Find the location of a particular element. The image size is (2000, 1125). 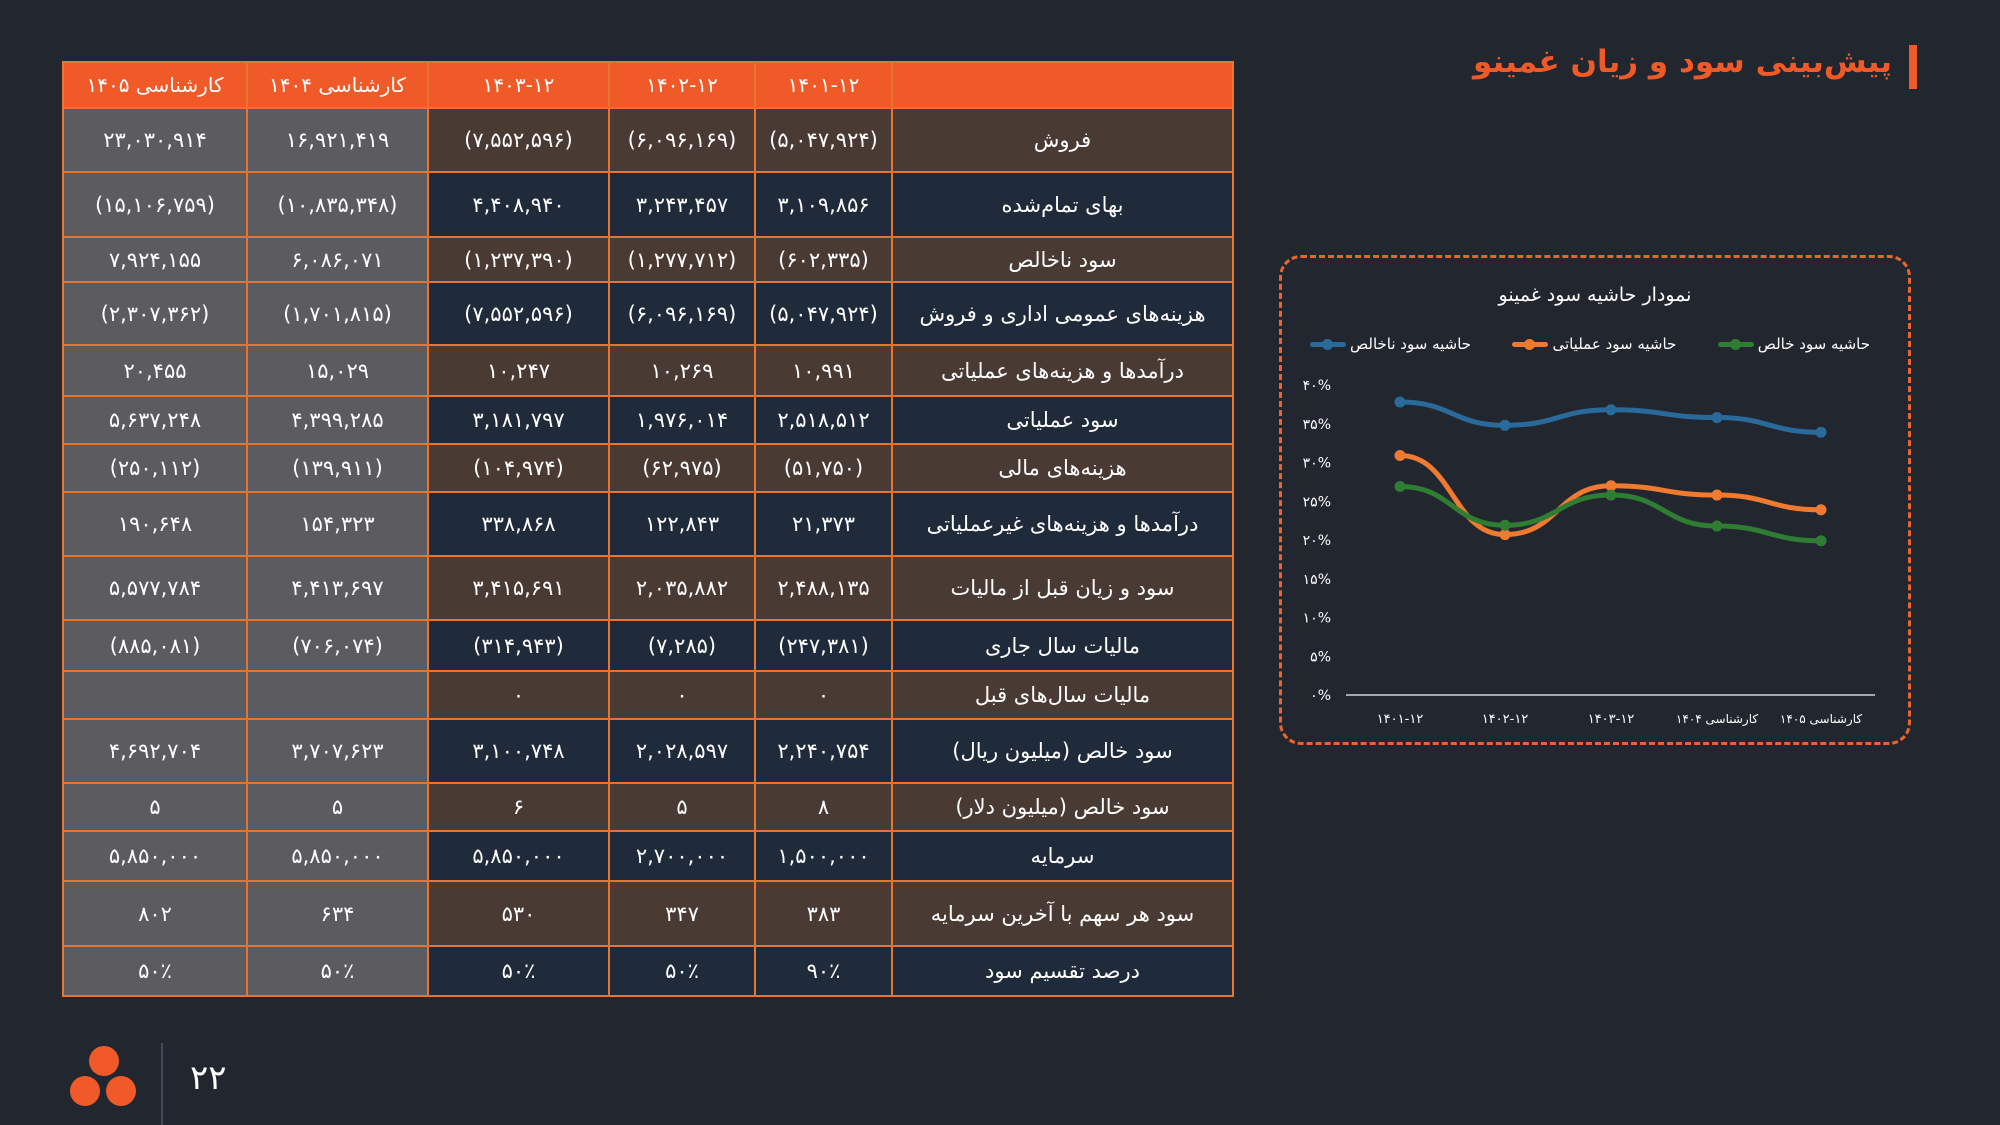

table-cell: ۳۴۷ is located at coordinates (682, 913).